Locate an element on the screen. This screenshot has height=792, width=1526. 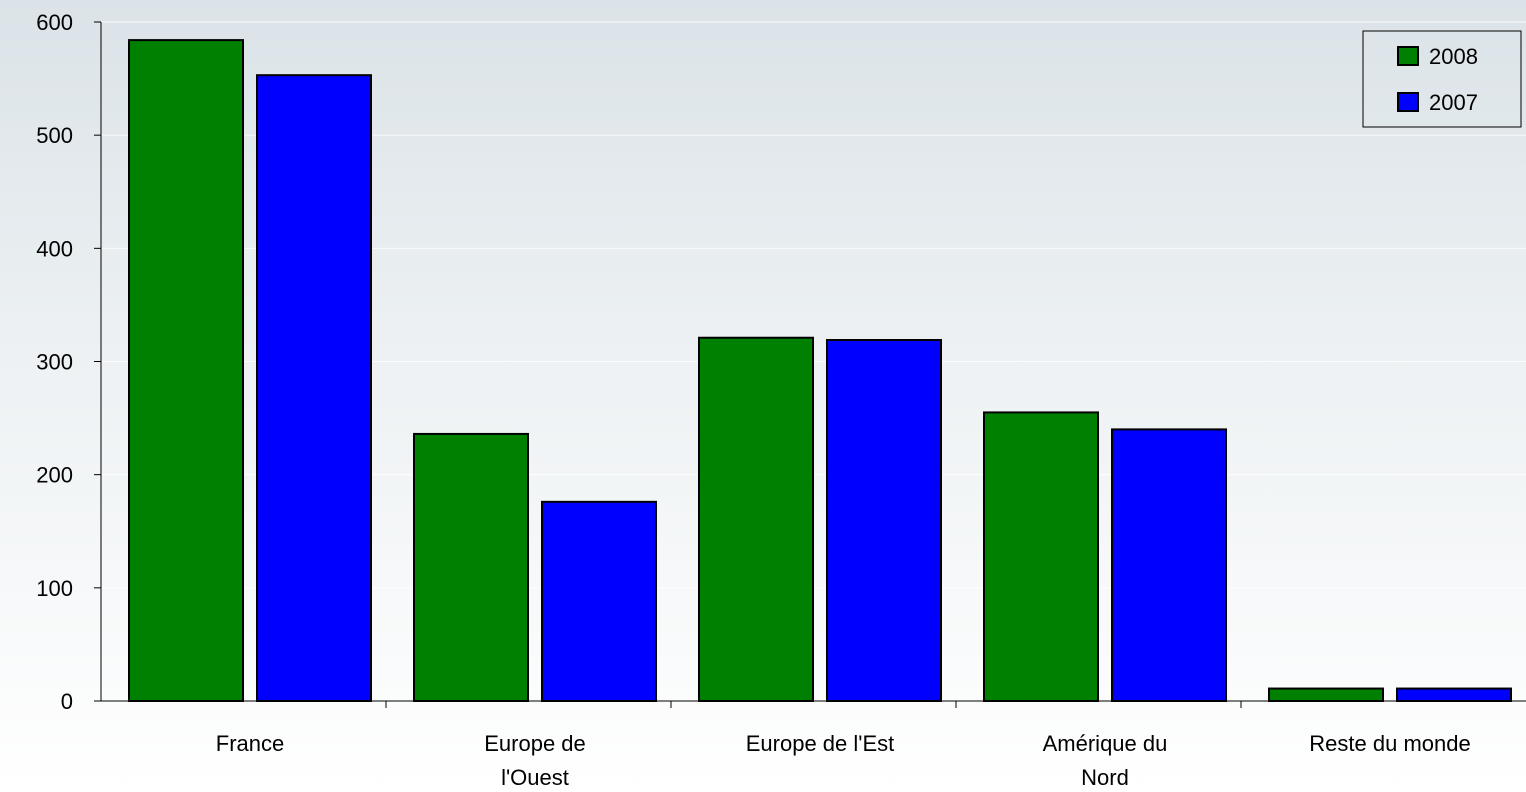
x-category-label-3-1: Nord is located at coordinates (1105, 777).